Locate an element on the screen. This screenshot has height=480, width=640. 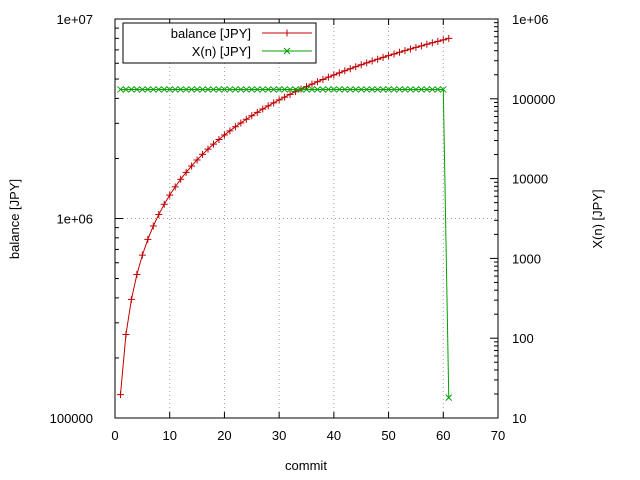
legend-marker-balance is located at coordinates (287, 33).